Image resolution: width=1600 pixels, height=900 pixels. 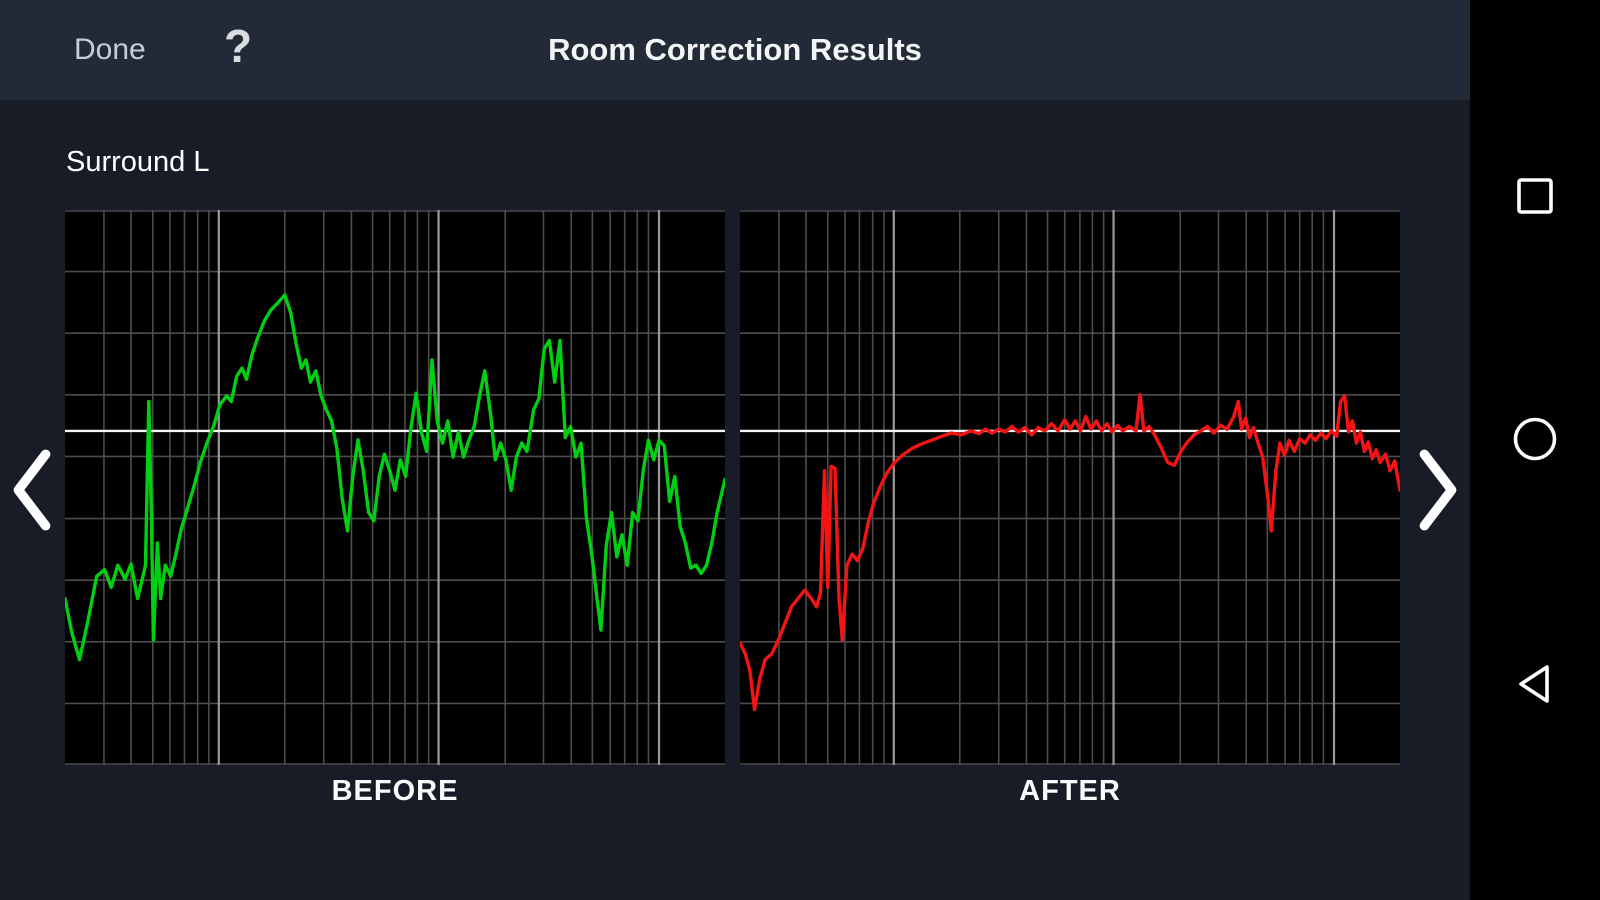 I want to click on page-title: Room Correction Results, so click(x=735, y=49).